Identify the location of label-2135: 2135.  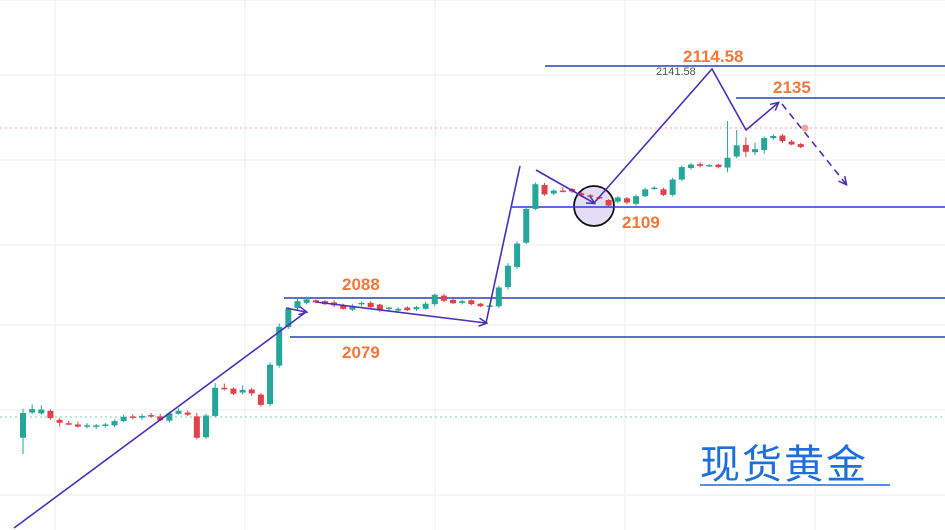
(792, 87).